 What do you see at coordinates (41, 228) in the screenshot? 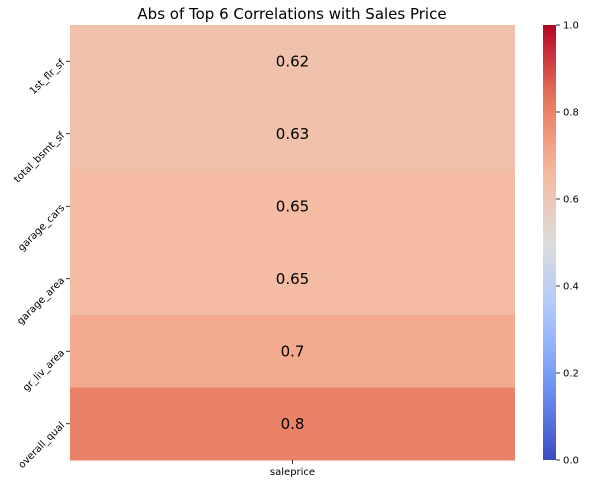
I see `y-tick-label: garage_cars` at bounding box center [41, 228].